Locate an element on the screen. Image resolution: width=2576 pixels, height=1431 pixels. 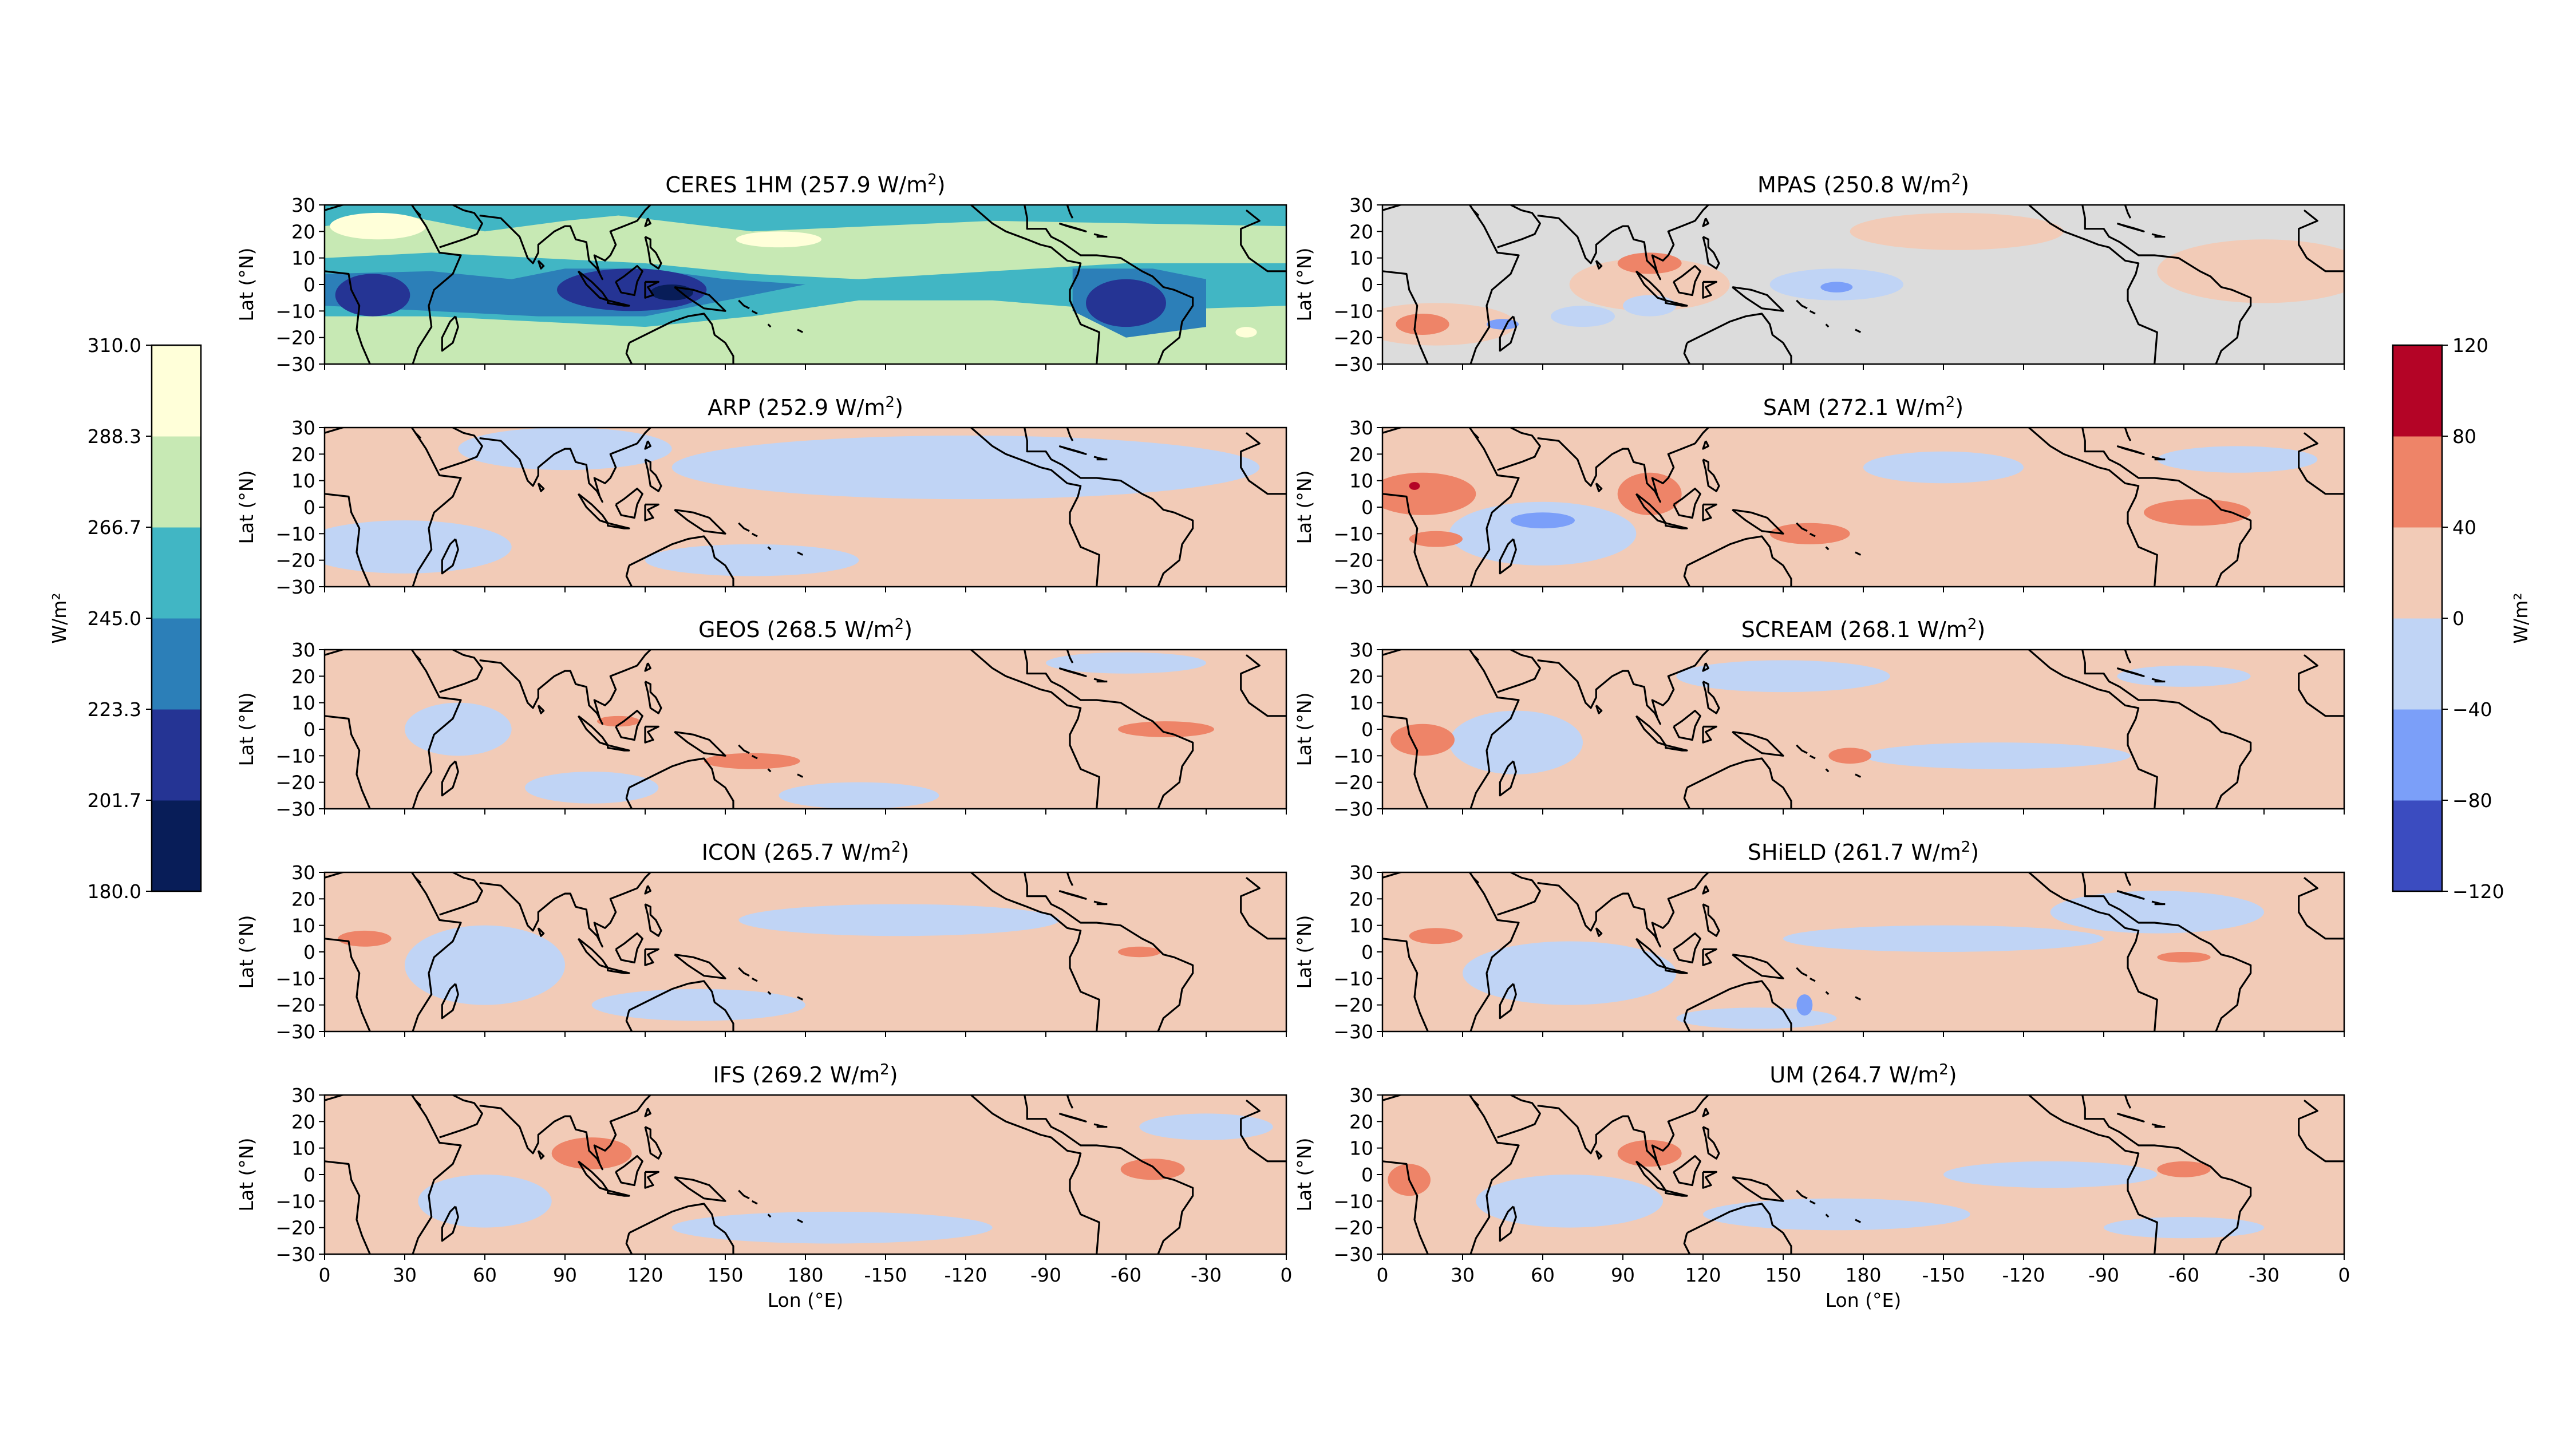
lat-axis-label: Lat (°N) is located at coordinates (1304, 952).